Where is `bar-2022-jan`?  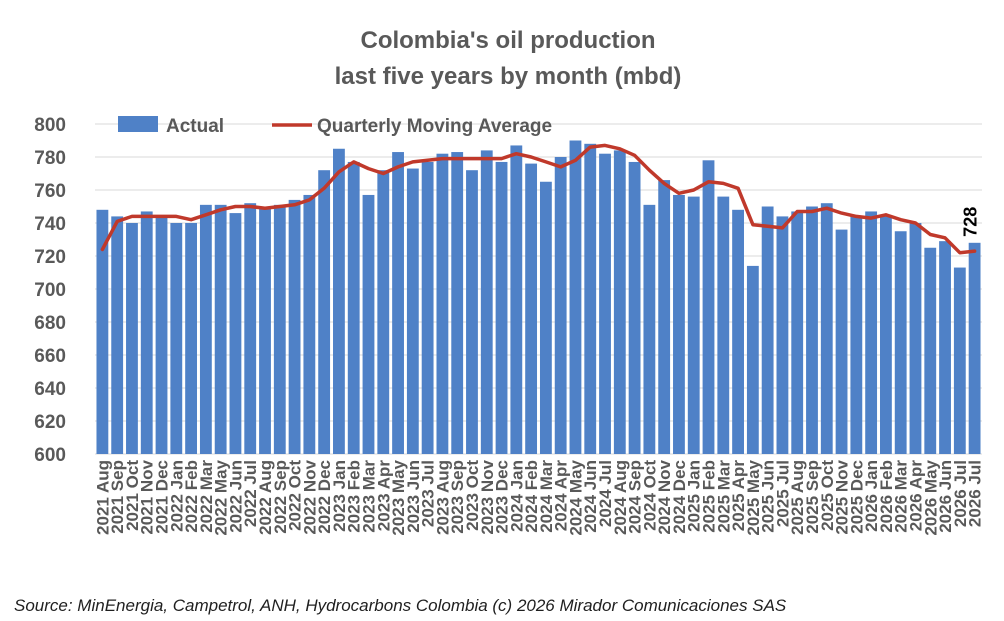
bar-2022-jan is located at coordinates (176, 338).